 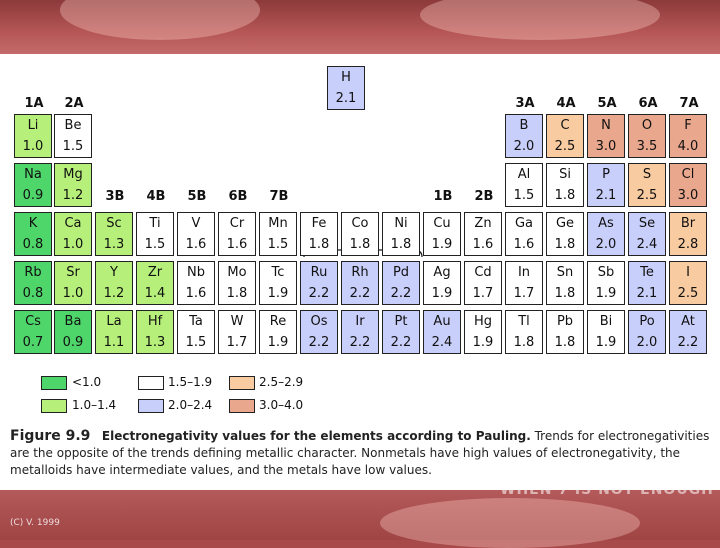 I want to click on group-header-5B: 5B, so click(x=197, y=196).